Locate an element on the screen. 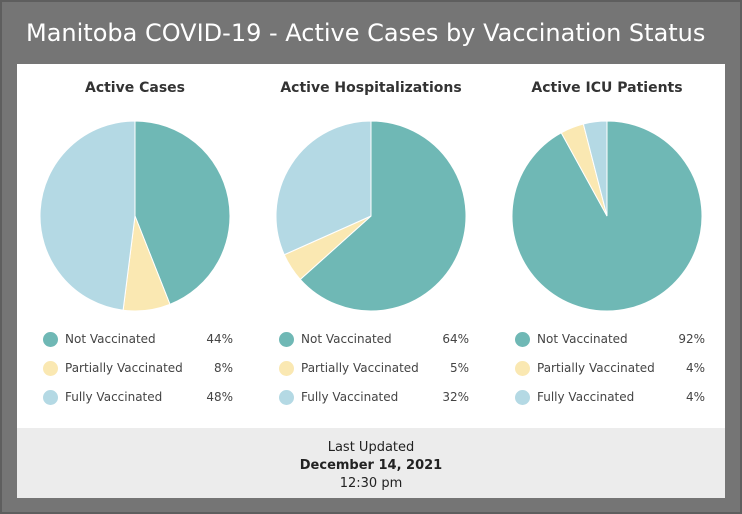  legend-item-partially-vaccinated: Partially Vaccinated 5% is located at coordinates (374, 373).